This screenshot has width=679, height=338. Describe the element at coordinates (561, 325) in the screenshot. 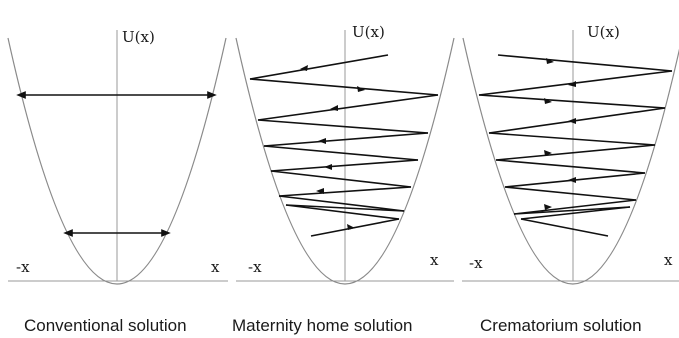

I see `panel-caption: Crematorium solution` at that location.